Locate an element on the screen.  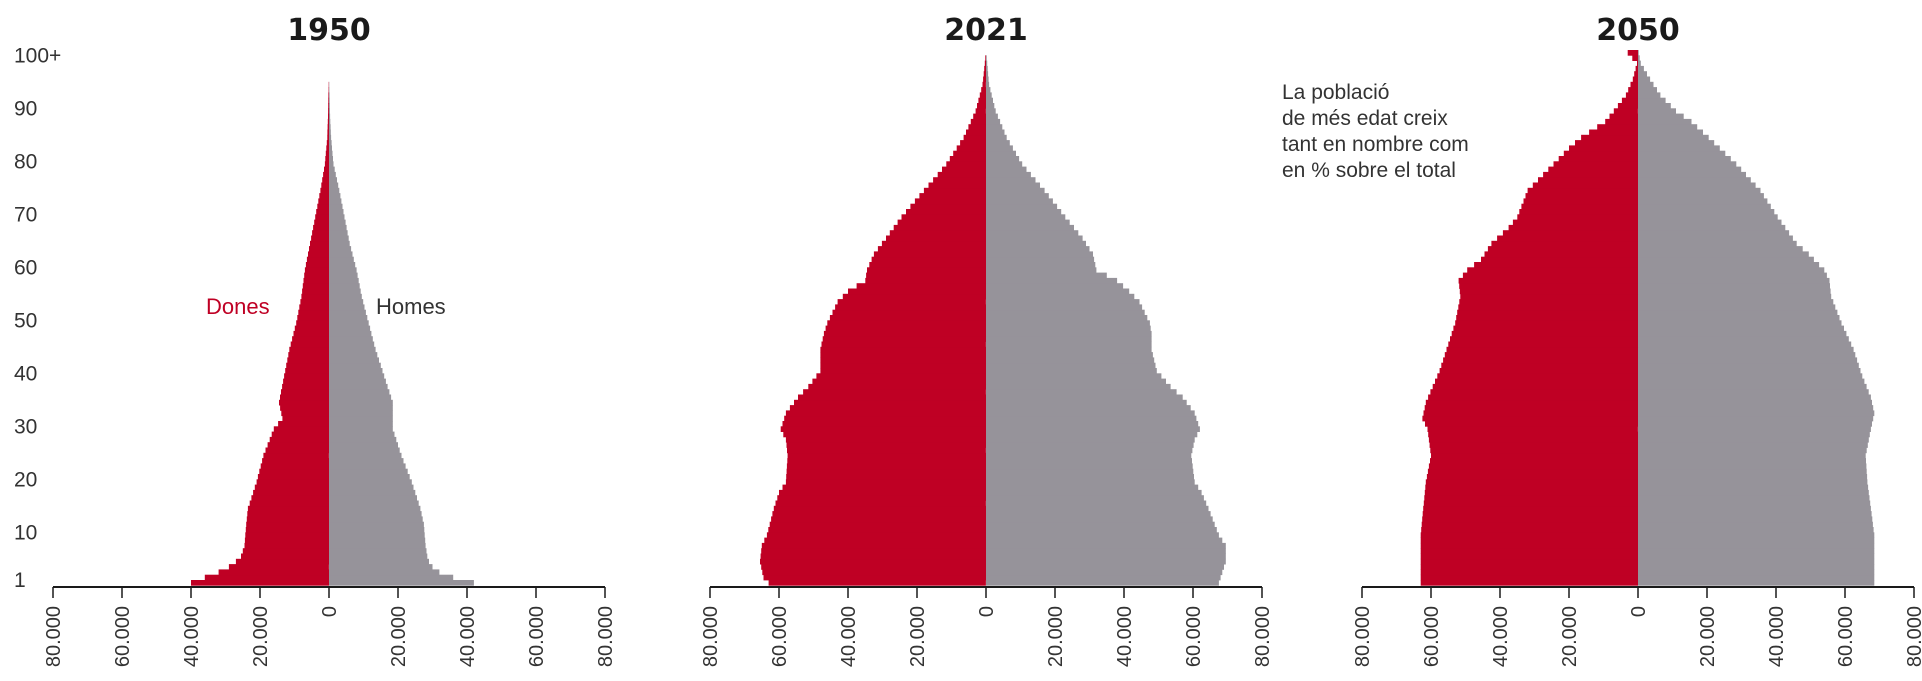
panel-title: 2050 is located at coordinates (1638, 30).